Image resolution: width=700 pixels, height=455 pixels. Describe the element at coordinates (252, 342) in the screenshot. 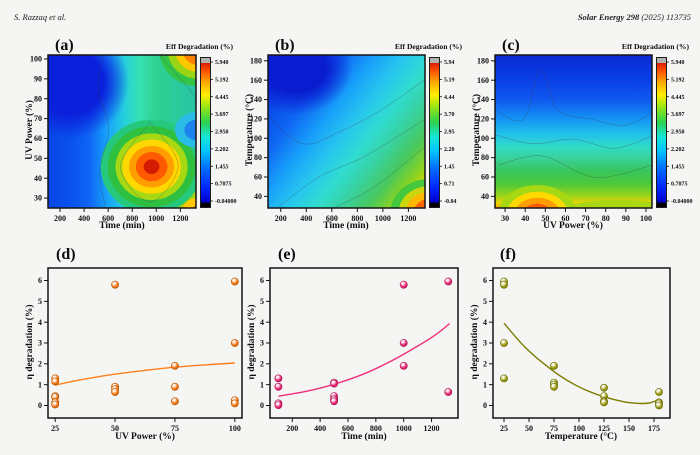

I see `ylabel-e: η degradation (%)` at that location.